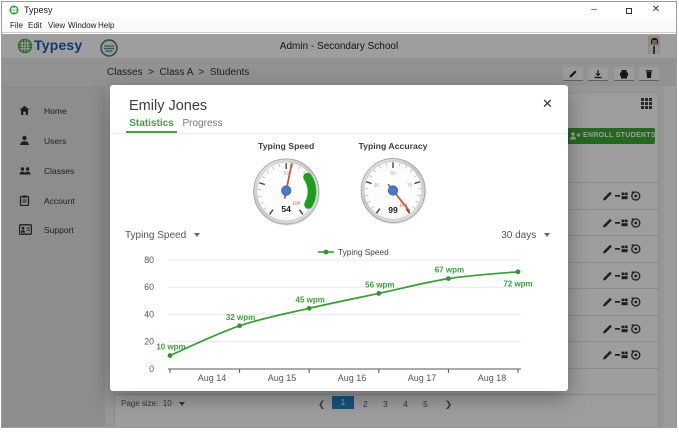 This screenshot has height=433, width=679. I want to click on svg-text: 25, so click(377, 185).